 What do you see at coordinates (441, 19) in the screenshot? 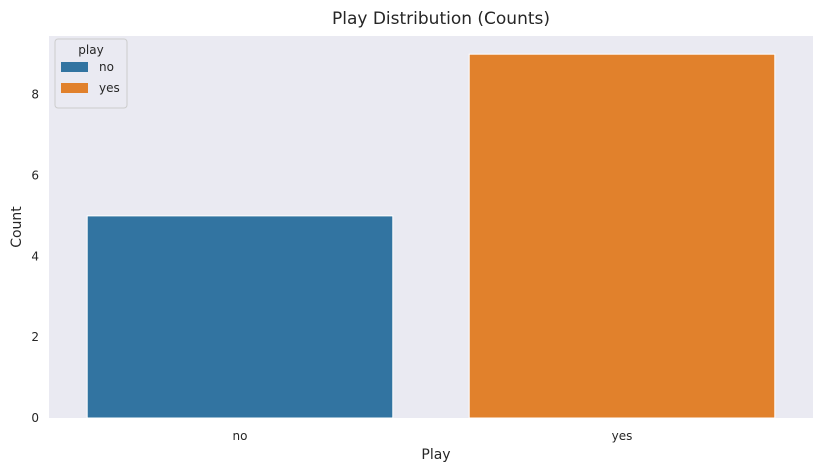
I see `chart-title: Play Distribution (Counts)` at bounding box center [441, 19].